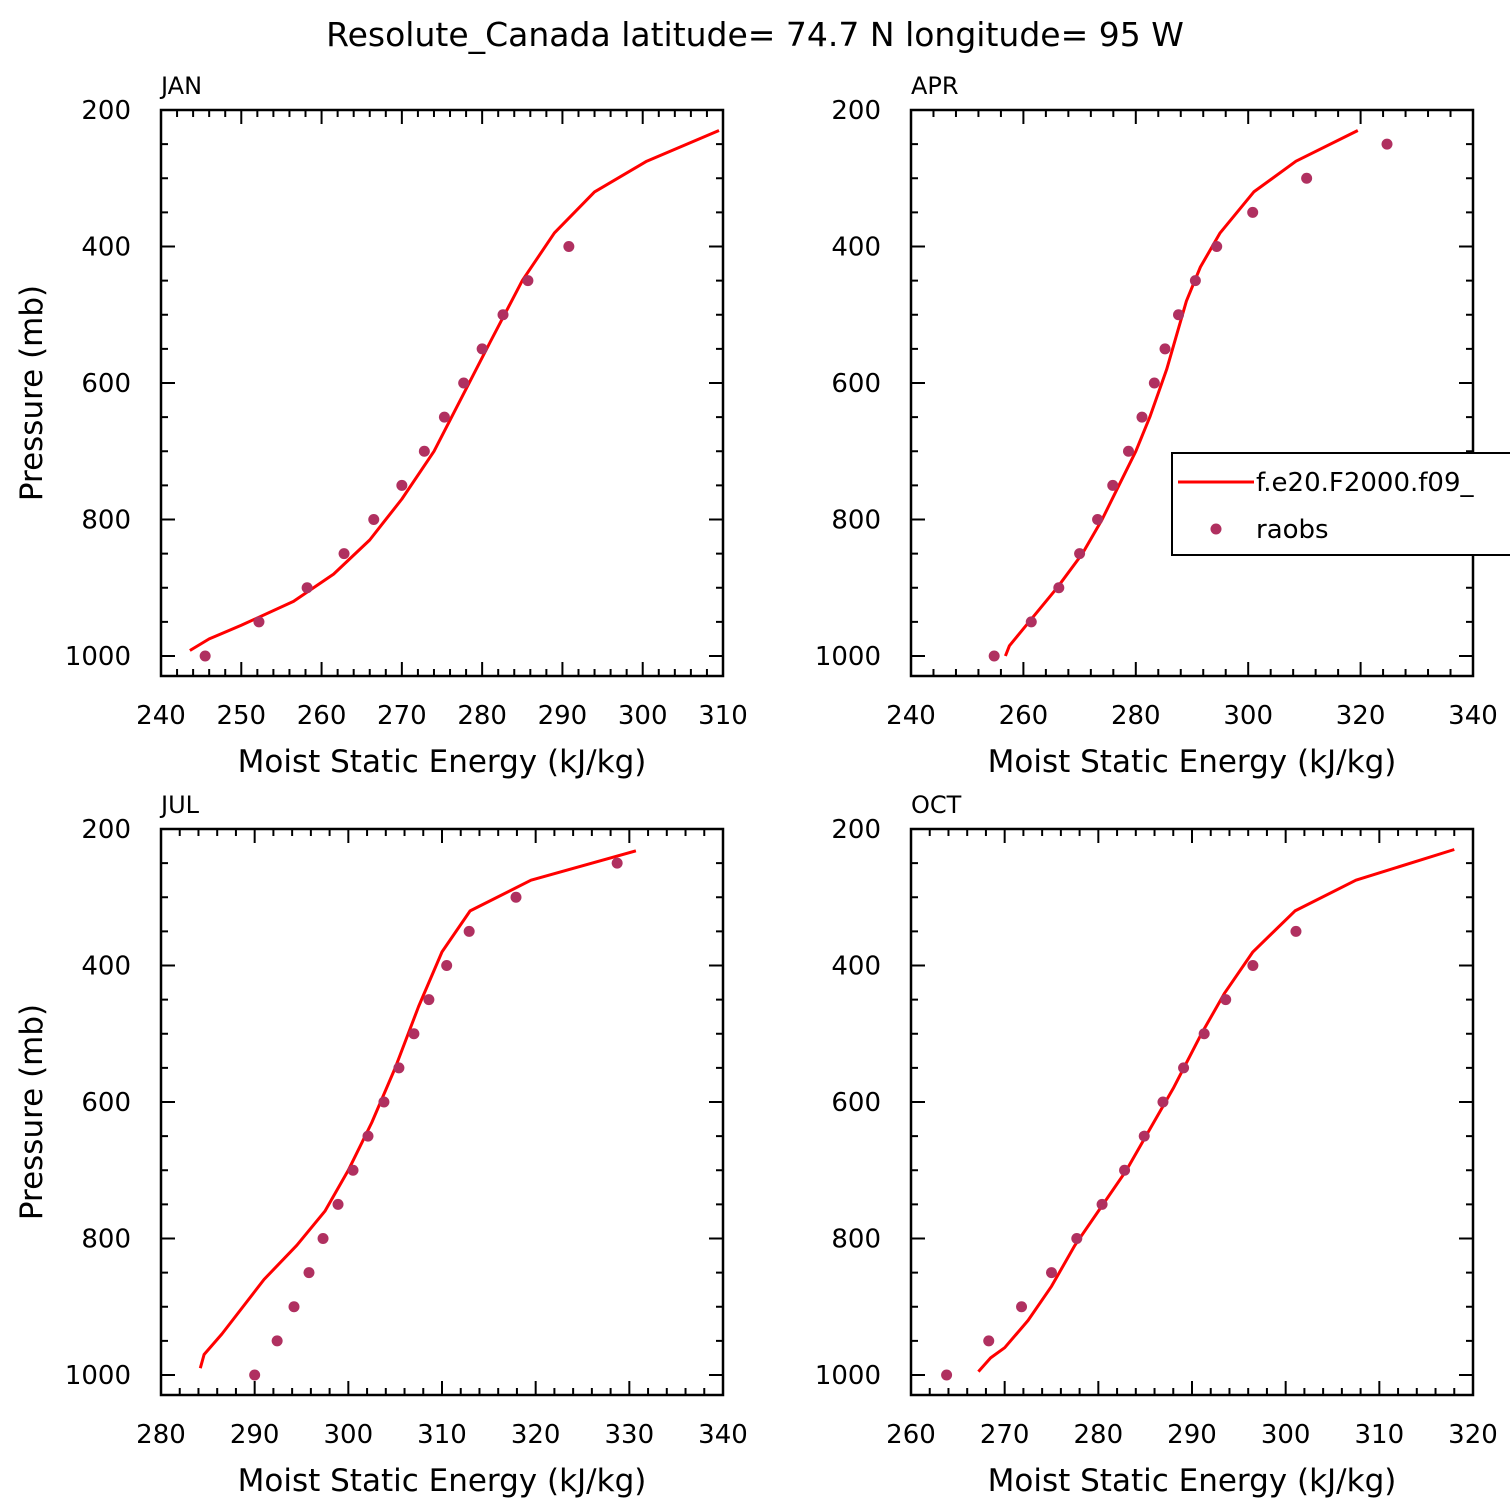 The height and width of the screenshot is (1510, 1510). I want to click on x-tick-label: 330, so click(630, 1435).